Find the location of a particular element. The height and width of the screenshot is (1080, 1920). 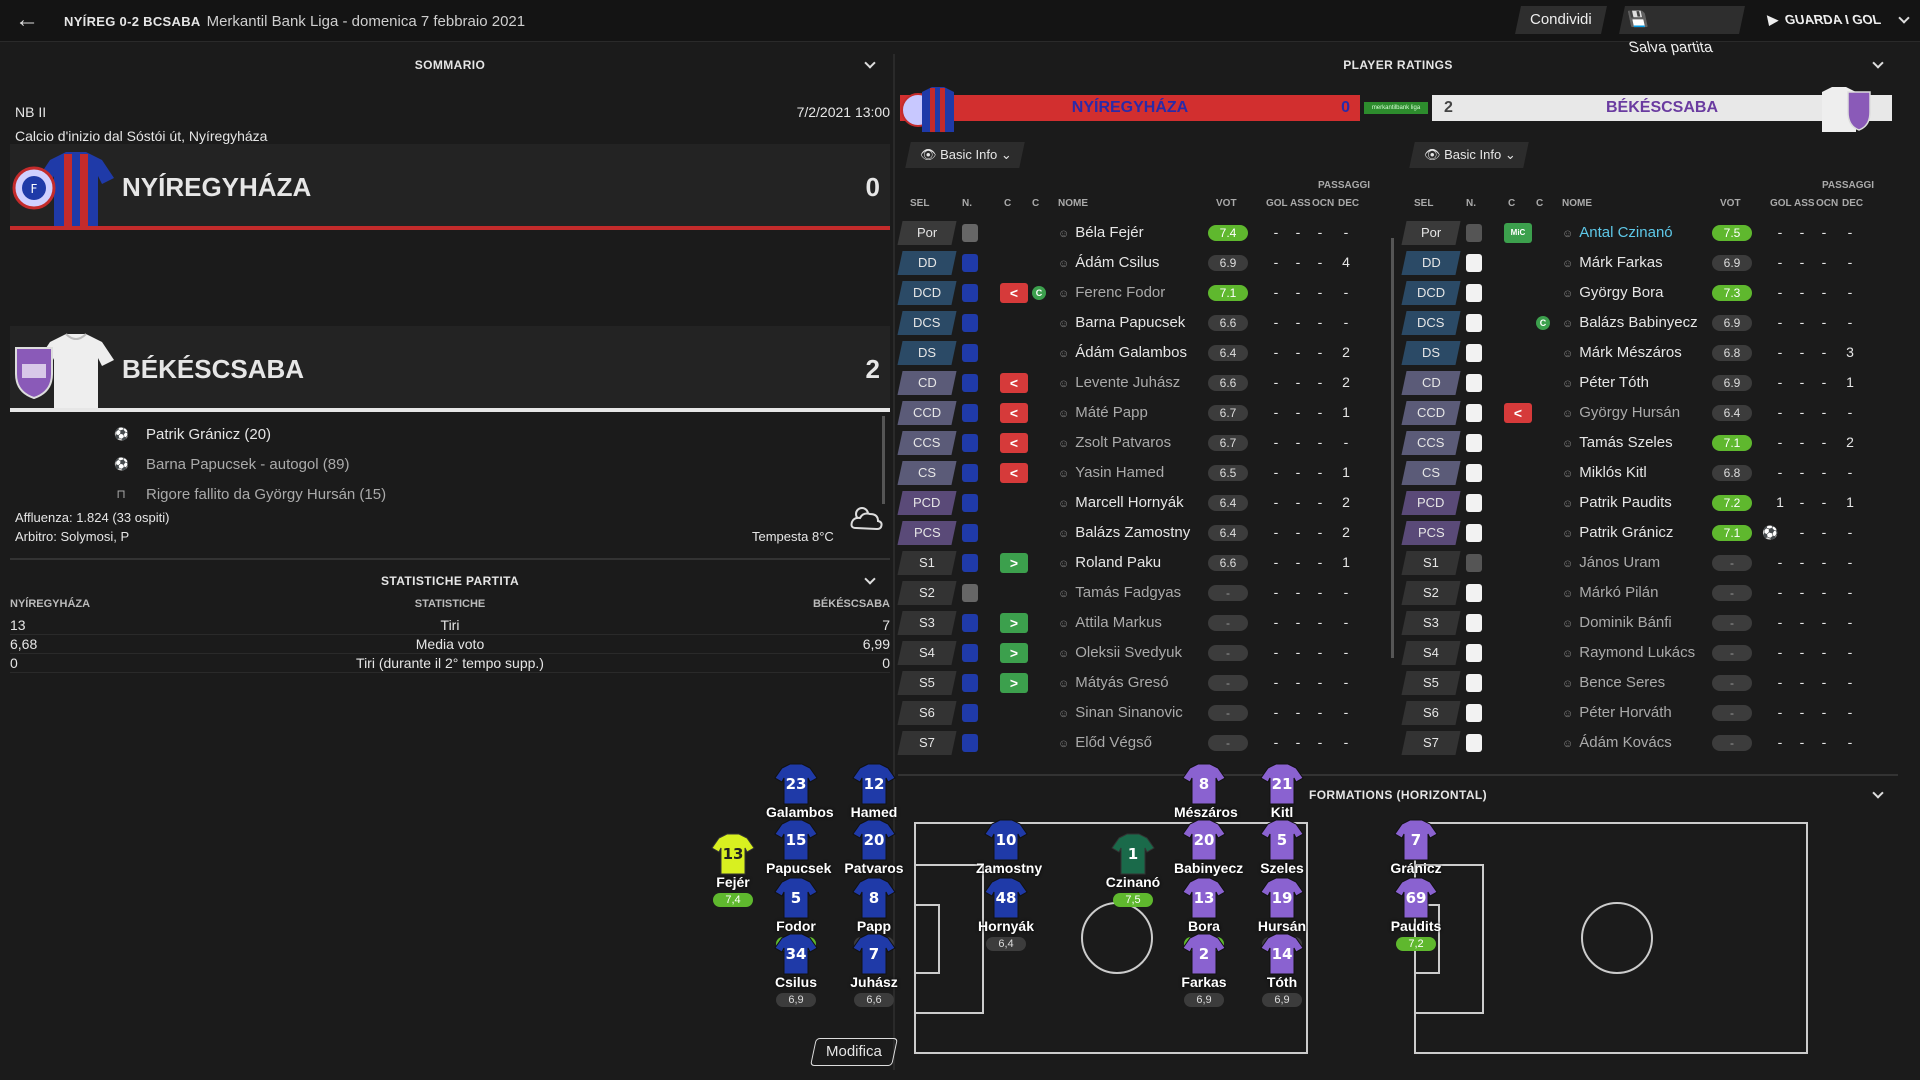

player-row: S2 ☺ Márkó Pilán - - - - - is located at coordinates (1646, 593).